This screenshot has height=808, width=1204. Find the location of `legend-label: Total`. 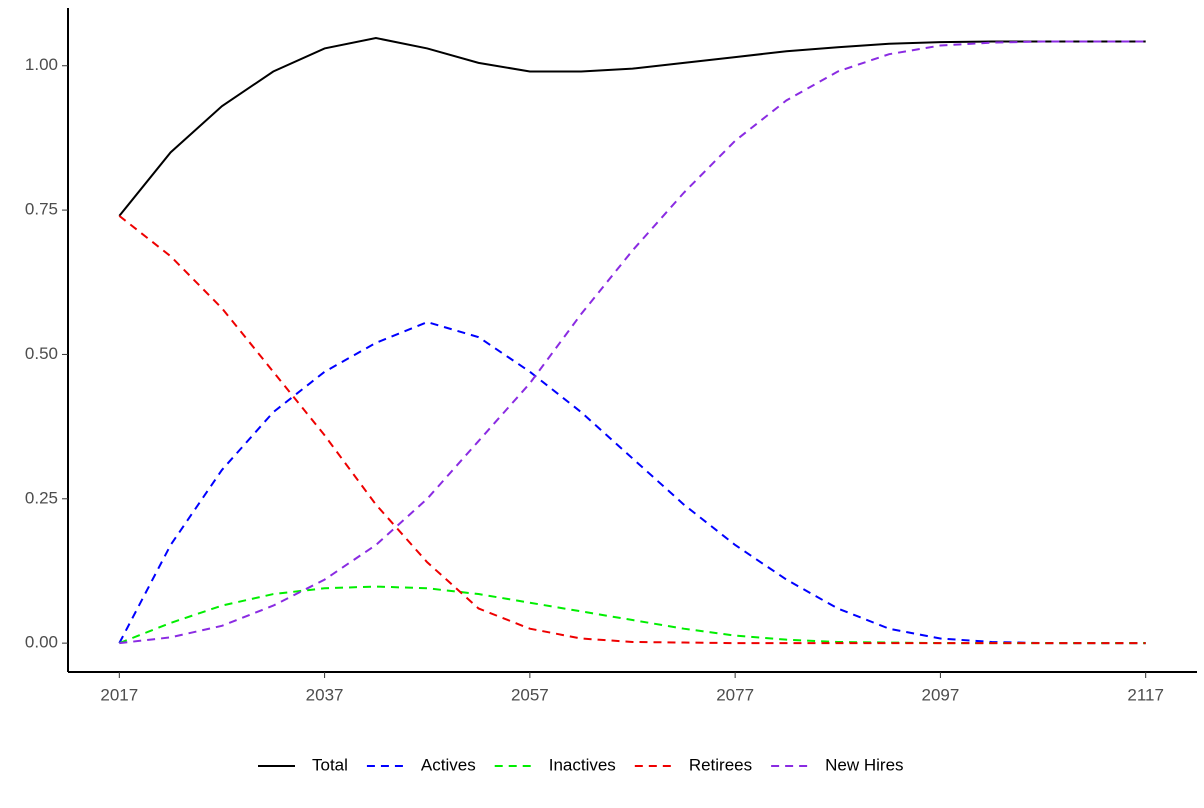

legend-label: Total is located at coordinates (330, 764).